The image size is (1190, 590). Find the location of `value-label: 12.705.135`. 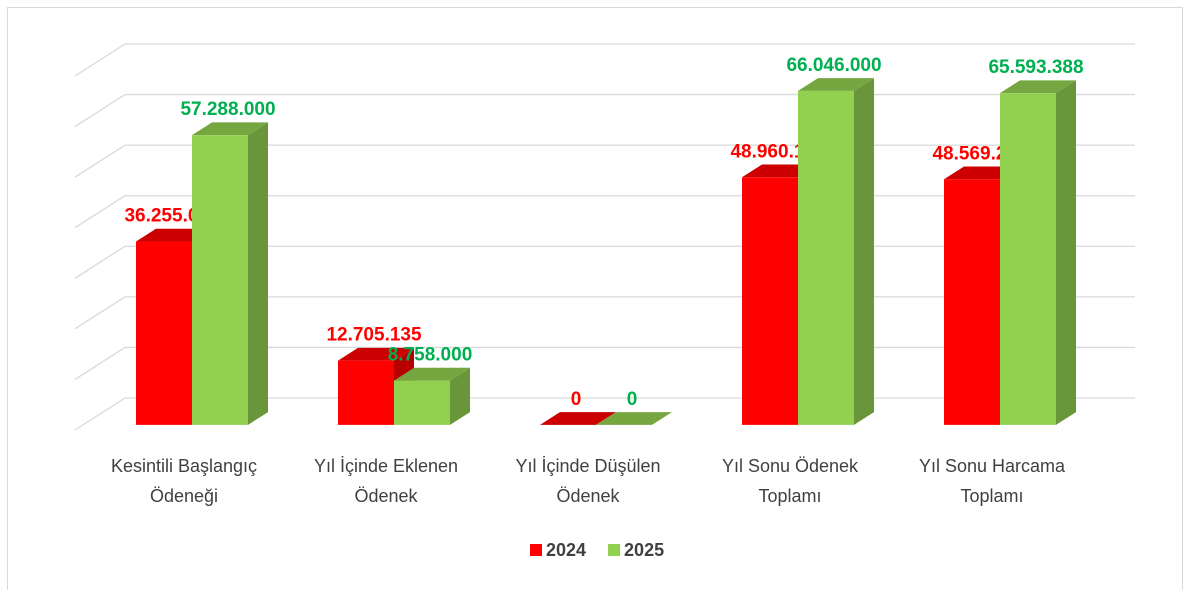

value-label: 12.705.135 is located at coordinates (374, 335).